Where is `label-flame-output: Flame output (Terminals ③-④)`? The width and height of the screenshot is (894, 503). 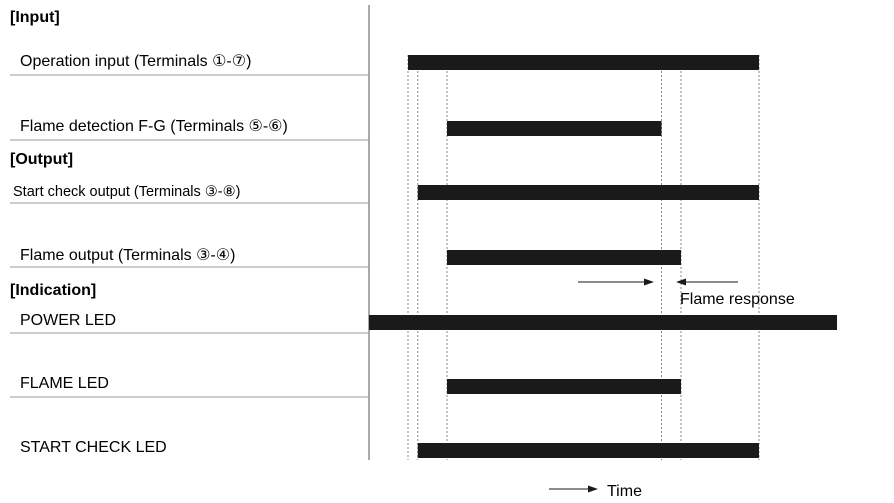
label-flame-output: Flame output (Terminals ③-④) is located at coordinates (127, 255).